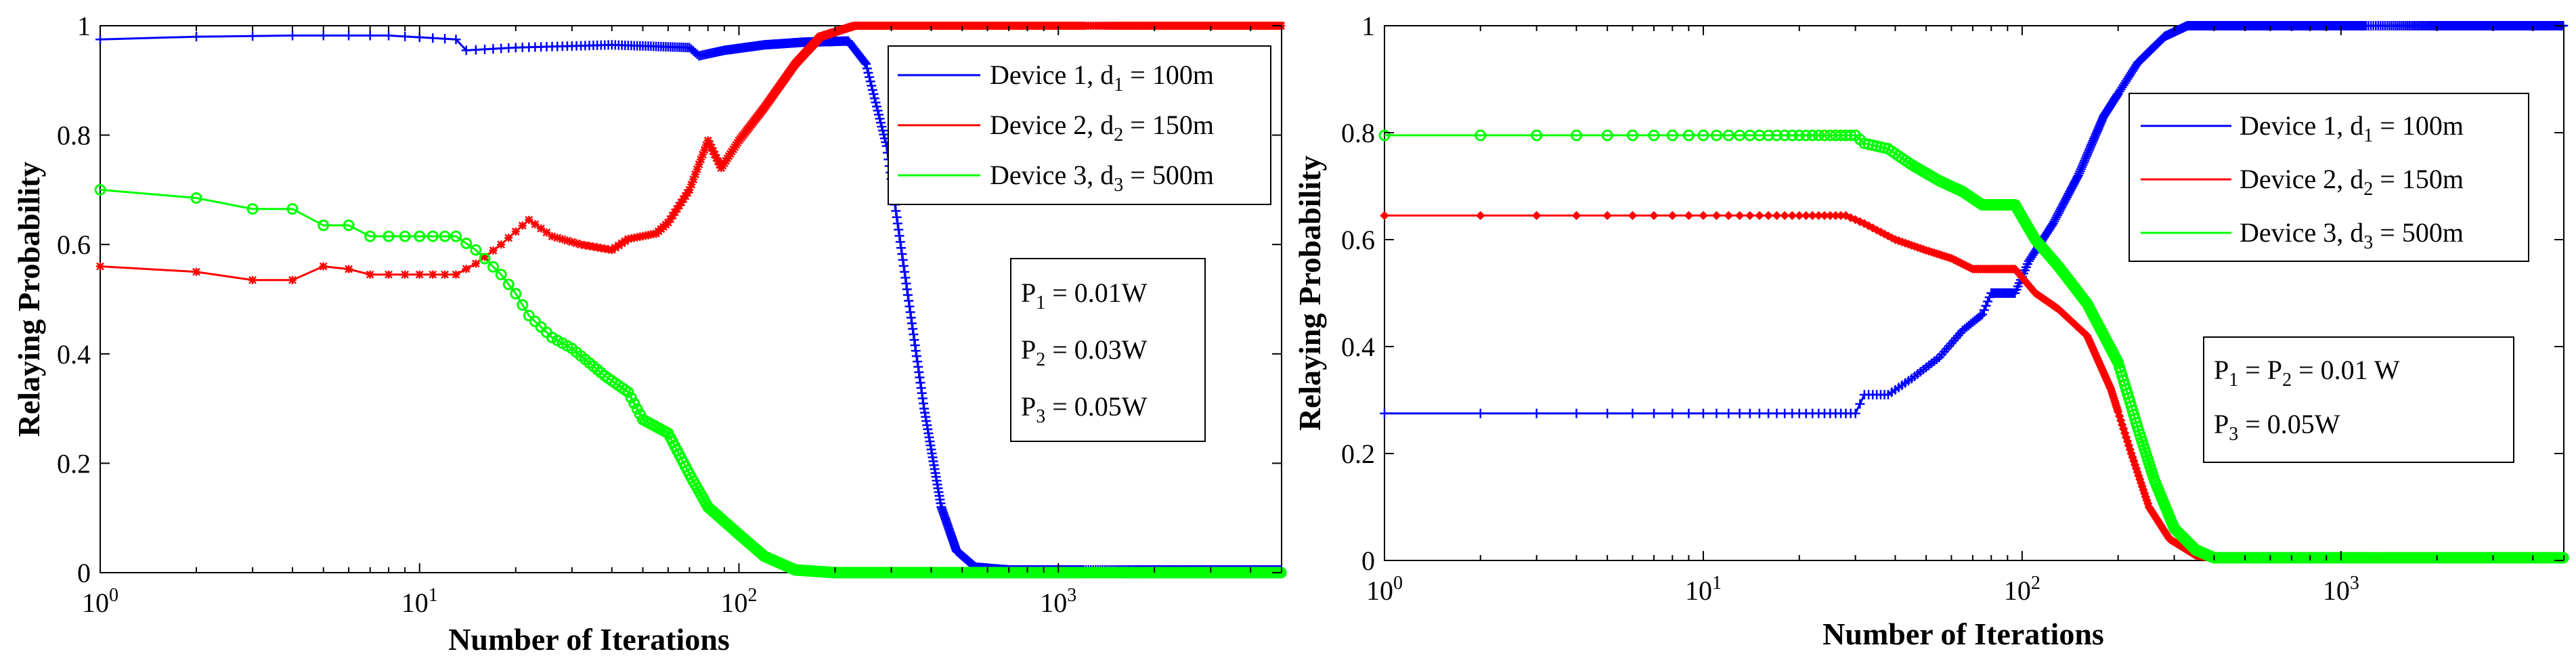 The image size is (2576, 662). Describe the element at coordinates (1963, 634) in the screenshot. I see `right-x-axis-label: Number of Iterations` at that location.